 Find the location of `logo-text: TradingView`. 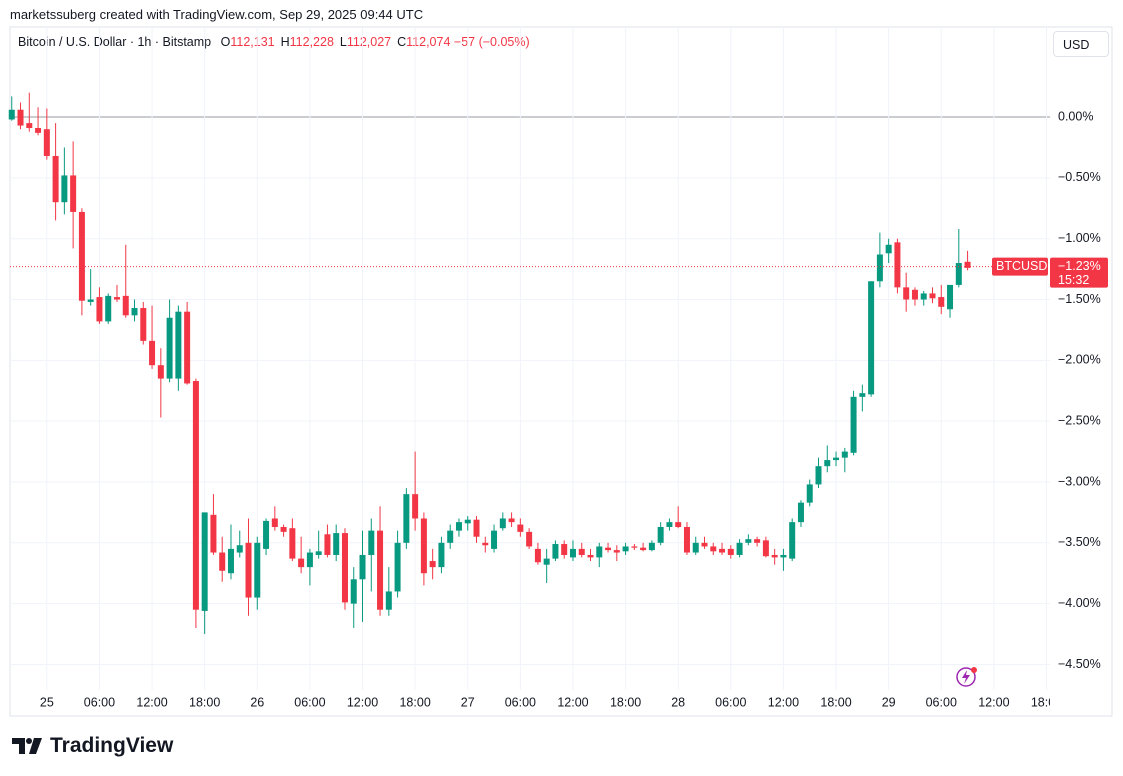

logo-text: TradingView is located at coordinates (112, 745).